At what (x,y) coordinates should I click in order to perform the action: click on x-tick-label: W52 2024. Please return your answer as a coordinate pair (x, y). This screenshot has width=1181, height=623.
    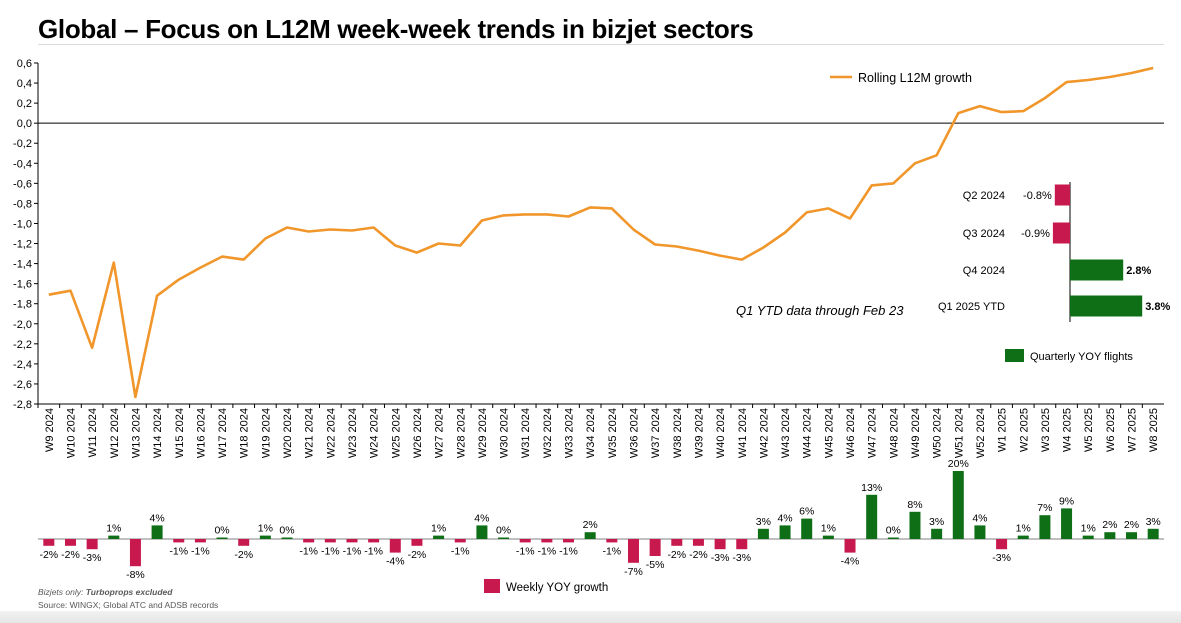
    Looking at the image, I should click on (981, 433).